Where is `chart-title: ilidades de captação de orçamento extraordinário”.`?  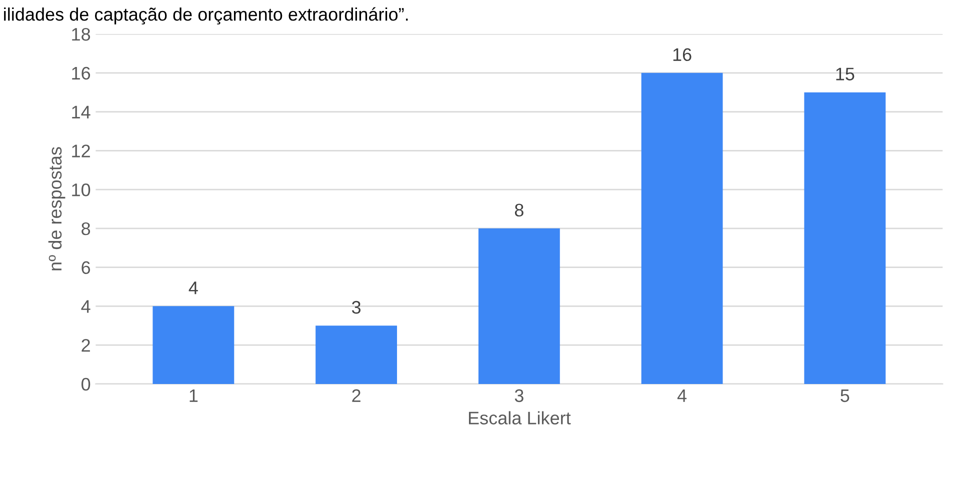
chart-title: ilidades de captação de orçamento extraordinário”. is located at coordinates (206, 15).